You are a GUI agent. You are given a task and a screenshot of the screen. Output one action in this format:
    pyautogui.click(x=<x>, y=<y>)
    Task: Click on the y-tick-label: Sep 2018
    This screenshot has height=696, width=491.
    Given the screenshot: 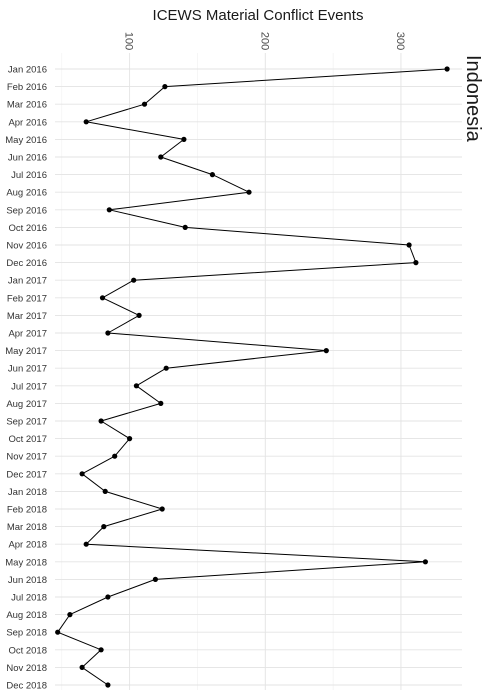 What is the action you would take?
    pyautogui.click(x=26, y=633)
    